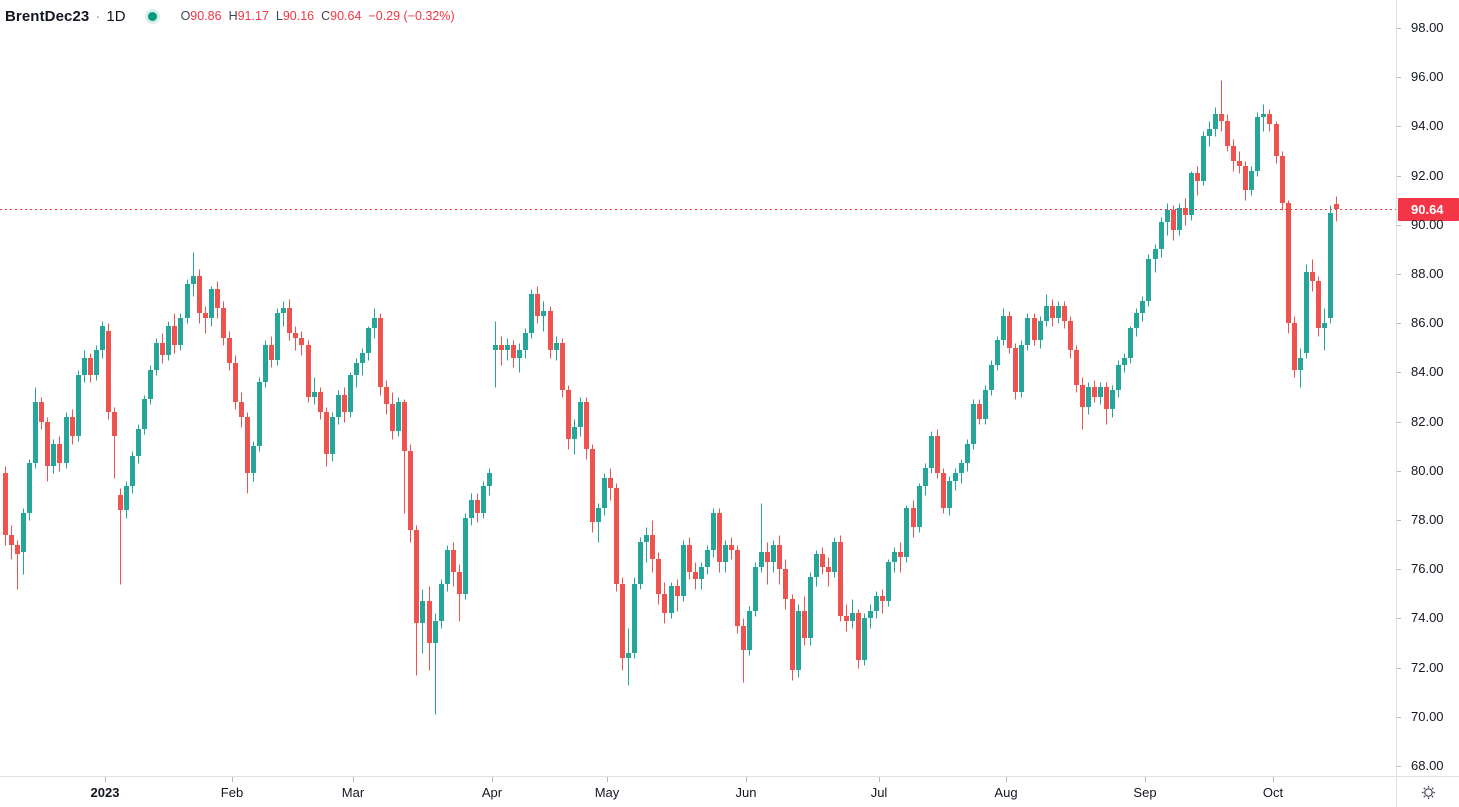 The image size is (1459, 807). I want to click on time-axis-label: Mar, so click(353, 792).